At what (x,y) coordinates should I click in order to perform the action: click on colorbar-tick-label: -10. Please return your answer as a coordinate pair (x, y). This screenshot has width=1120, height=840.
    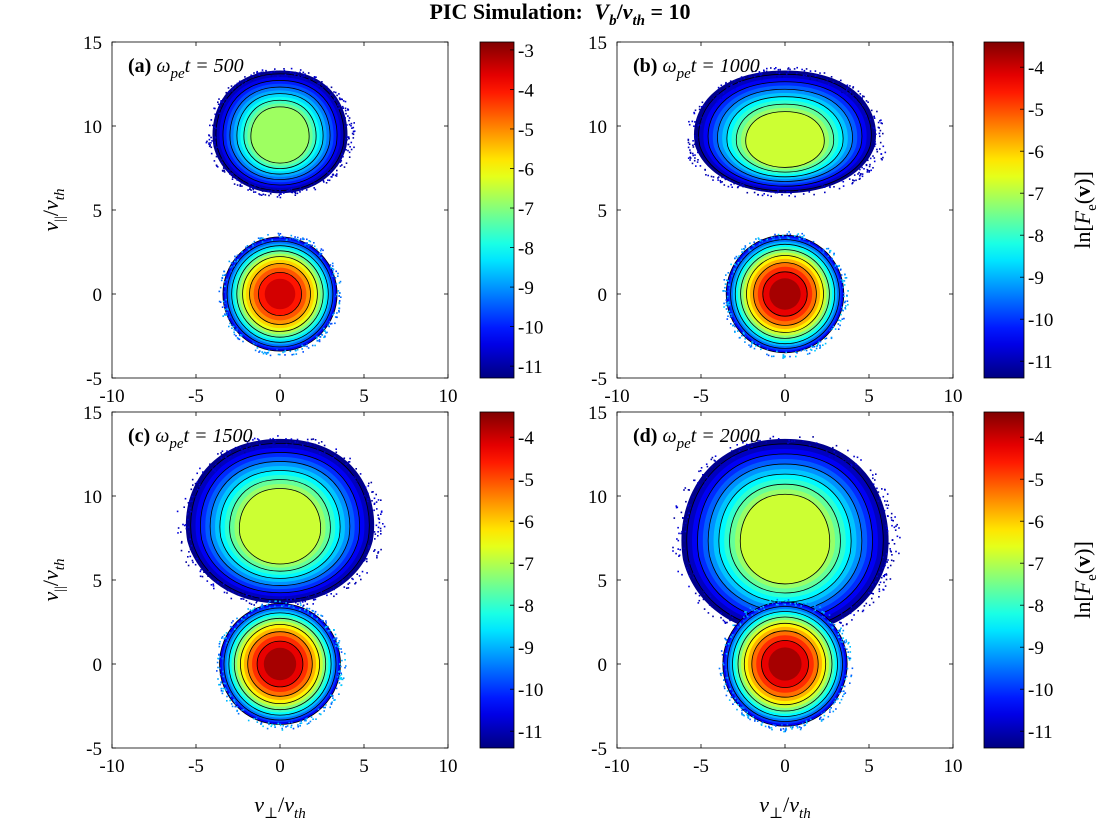
    Looking at the image, I should click on (530, 328).